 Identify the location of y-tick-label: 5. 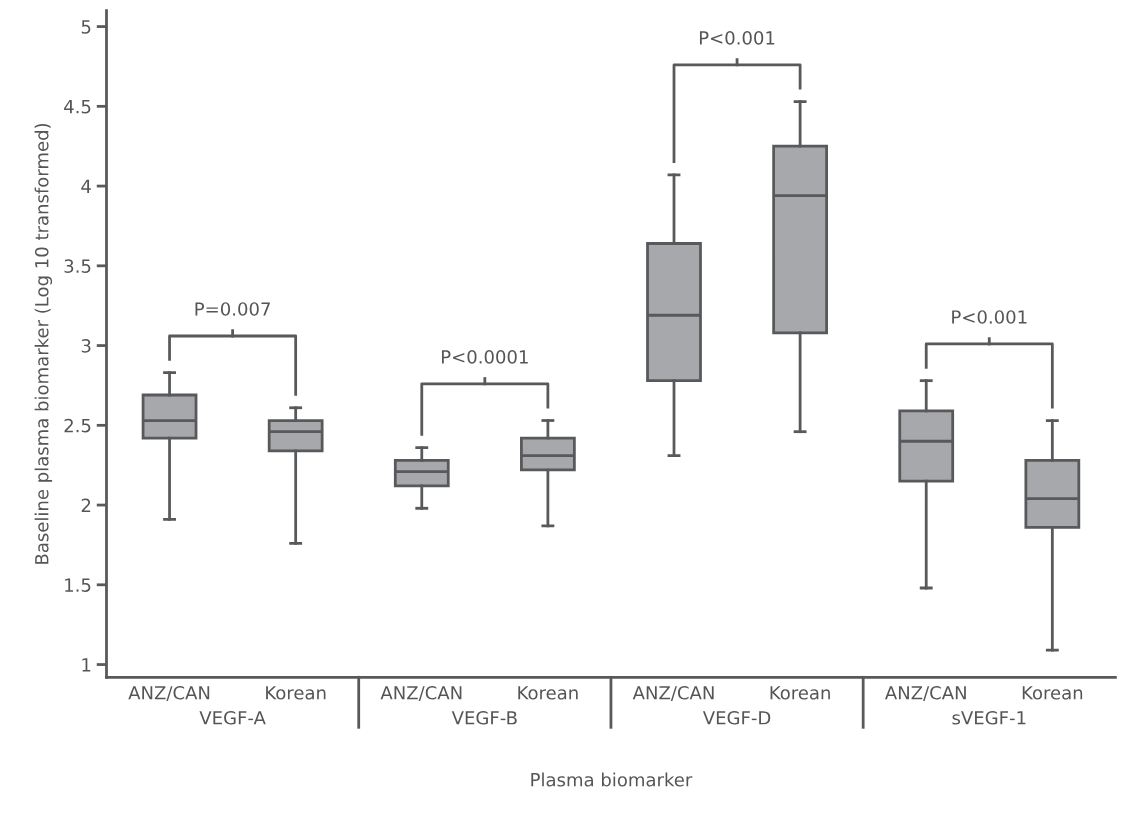
(86, 27).